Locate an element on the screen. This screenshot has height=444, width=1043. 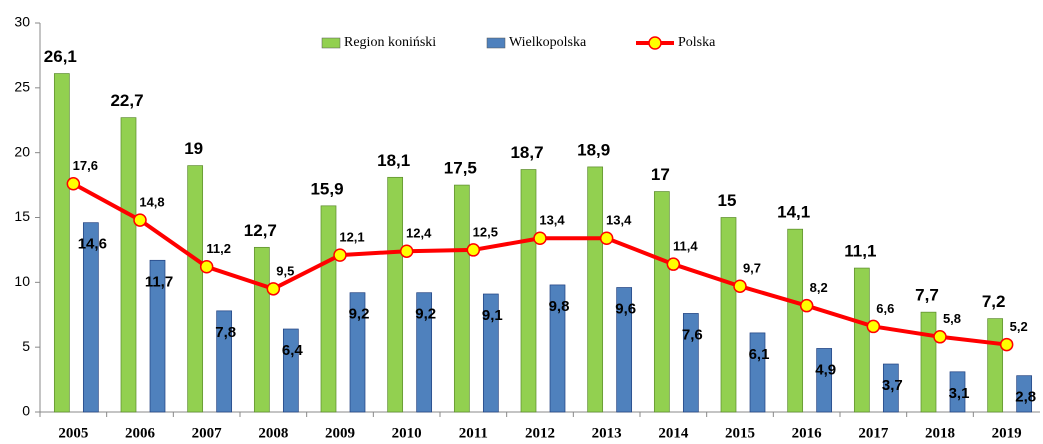
data-label: 7,6 is located at coordinates (692, 334).